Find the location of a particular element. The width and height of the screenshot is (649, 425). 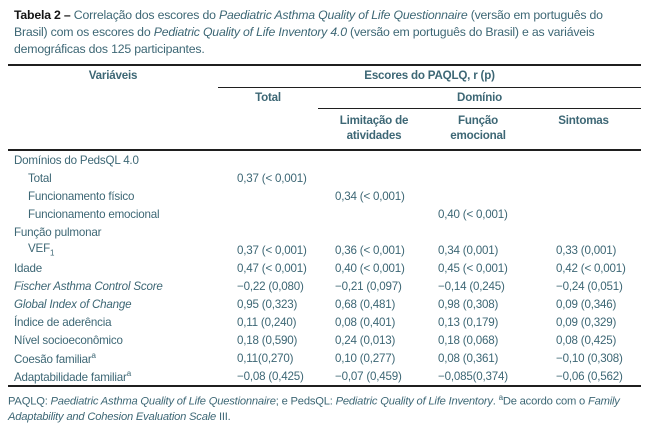

cell-total: −0,08 (0,425) is located at coordinates (270, 376).